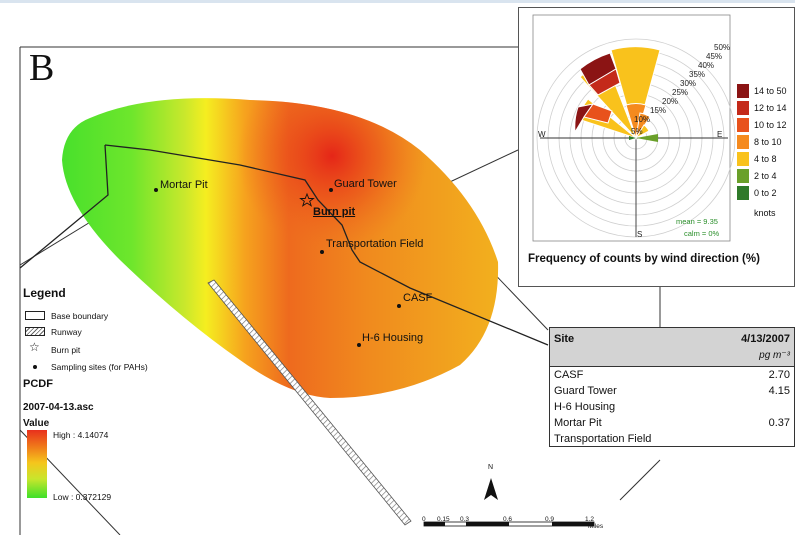  What do you see at coordinates (44, 293) in the screenshot?
I see `legend-title: Legend` at bounding box center [44, 293].